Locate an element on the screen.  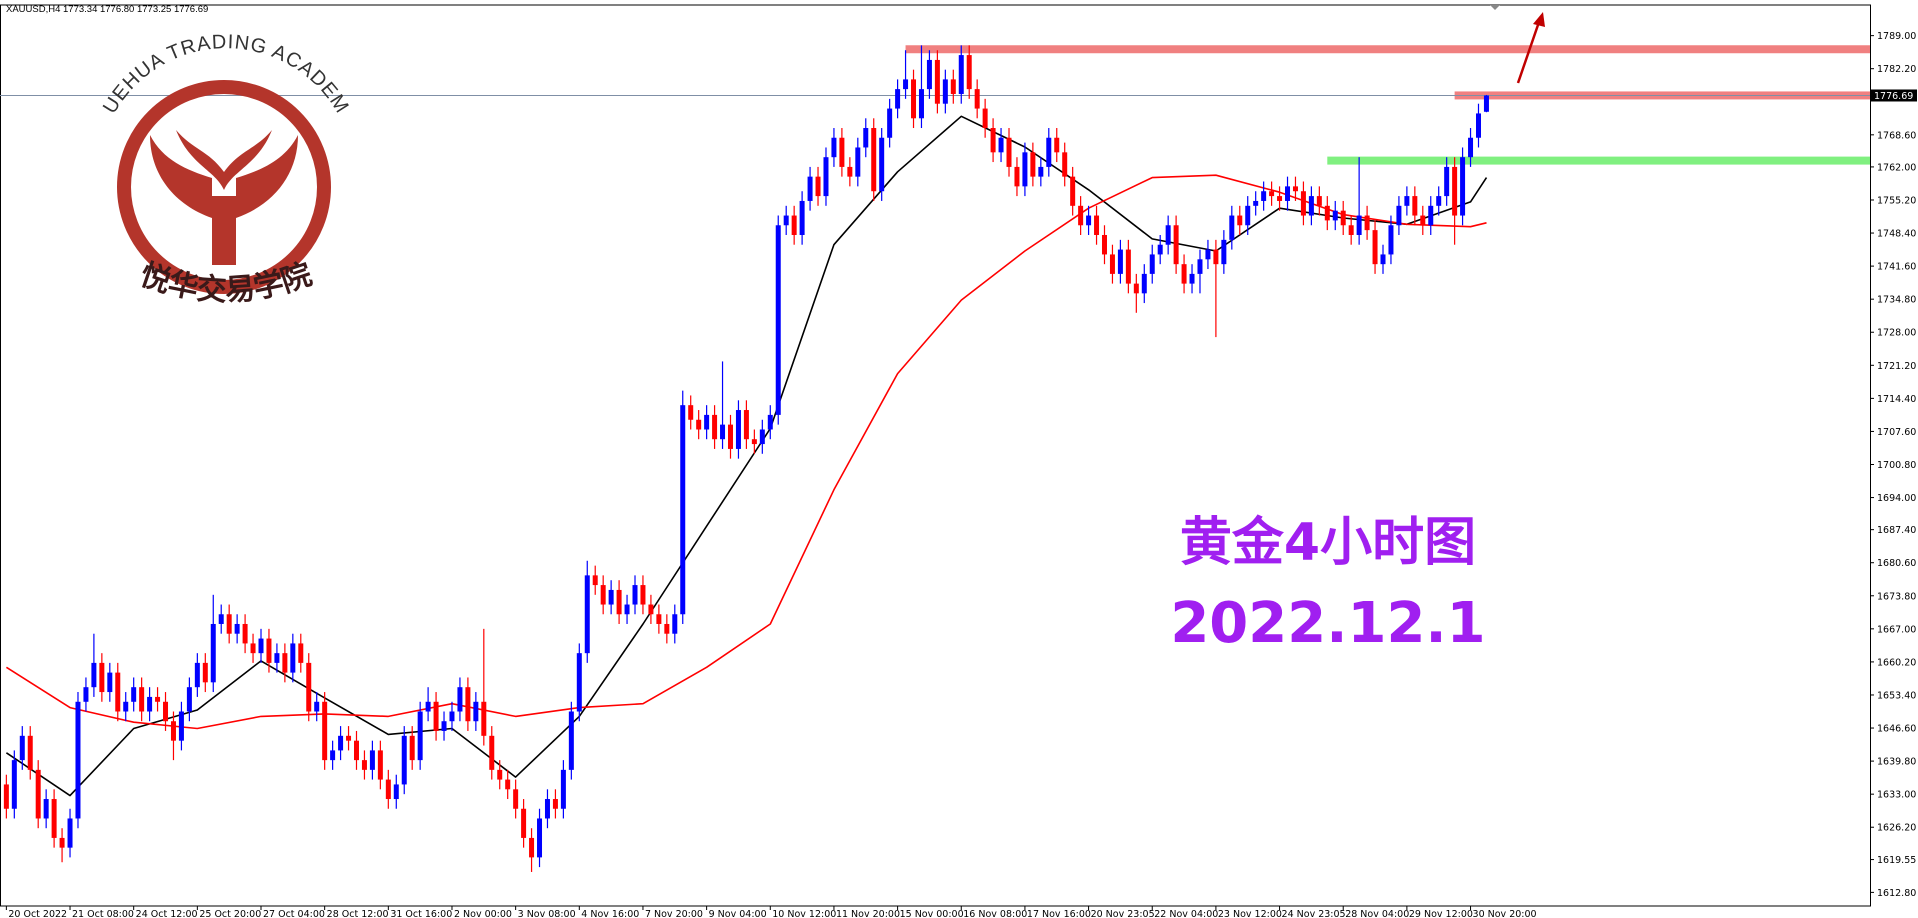
y-tick-label: 1667.00 is located at coordinates (1896, 629).